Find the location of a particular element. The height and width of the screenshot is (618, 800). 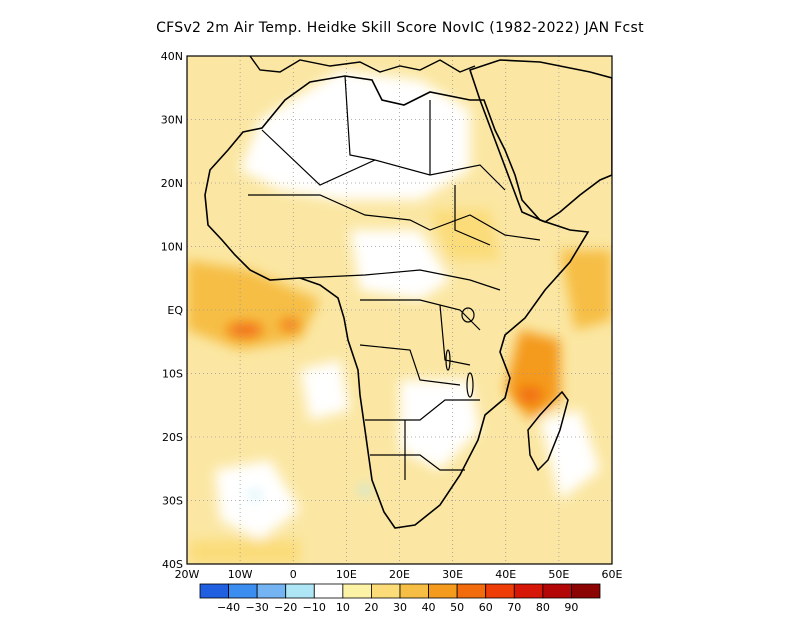

southern-africa-low-skill is located at coordinates (440, 425).